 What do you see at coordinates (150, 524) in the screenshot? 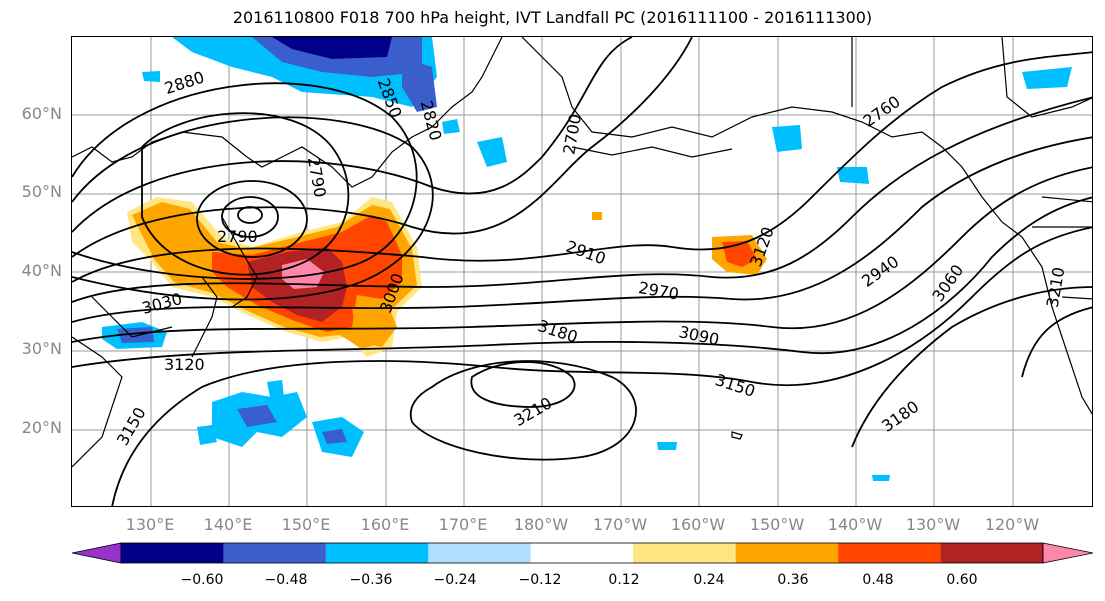
I see `lon-label: 130°E` at bounding box center [150, 524].